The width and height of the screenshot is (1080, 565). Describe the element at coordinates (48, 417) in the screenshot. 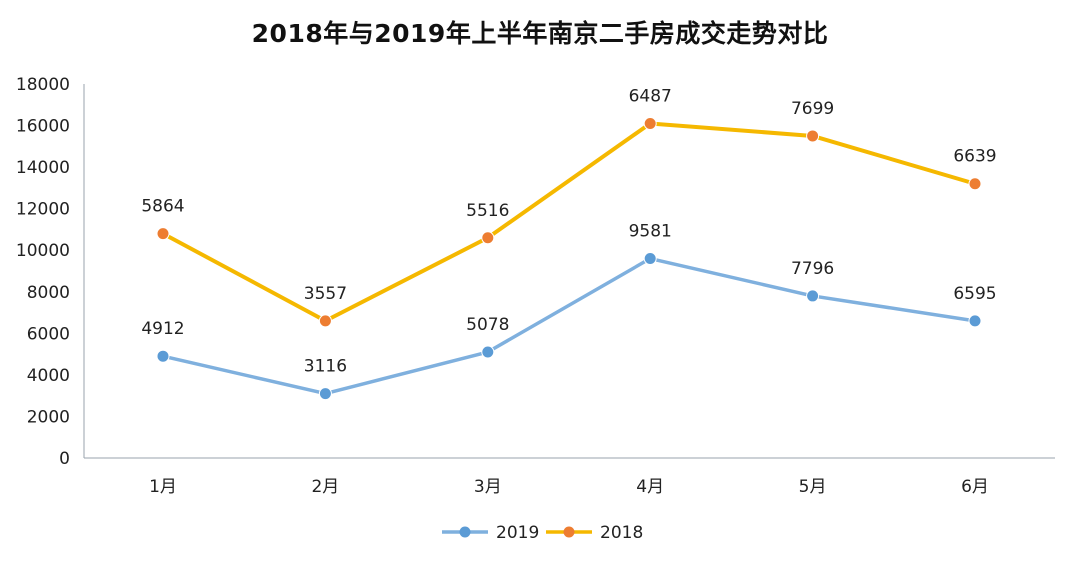

I see `y-tick-label: 2000` at that location.